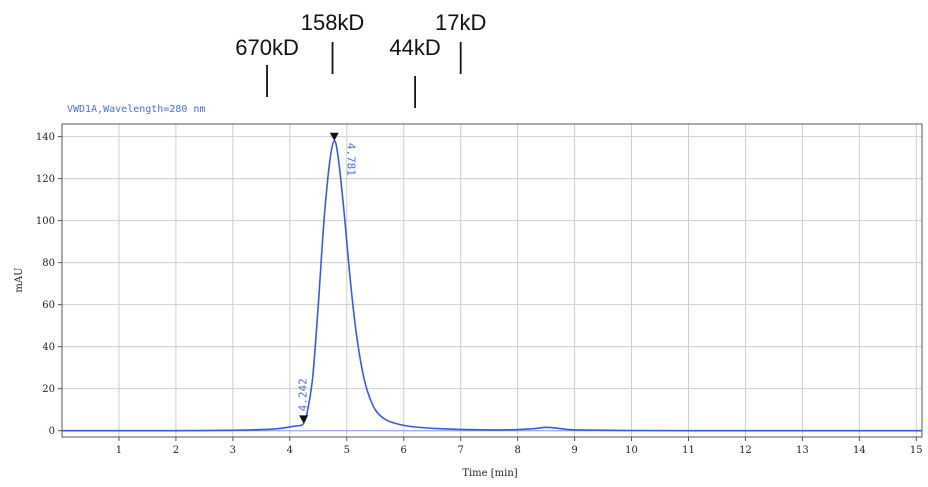 This screenshot has height=487, width=928. What do you see at coordinates (517, 450) in the screenshot?
I see `x-tick-label: 8` at bounding box center [517, 450].